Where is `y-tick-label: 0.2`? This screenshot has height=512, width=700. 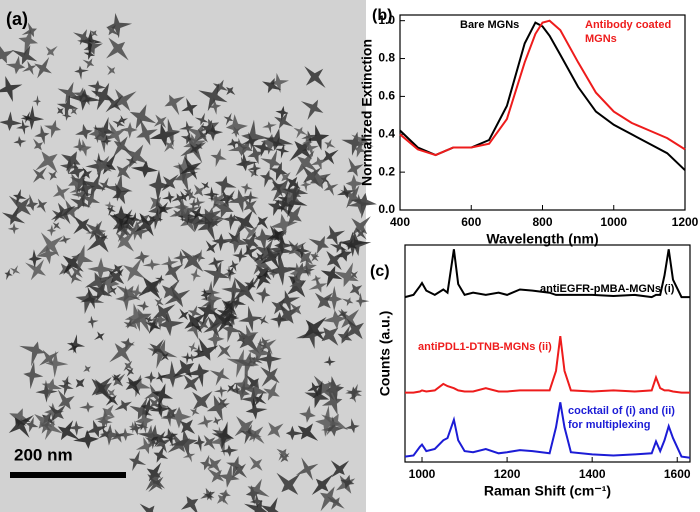
y-tick-label: 0.2 is located at coordinates (386, 171).